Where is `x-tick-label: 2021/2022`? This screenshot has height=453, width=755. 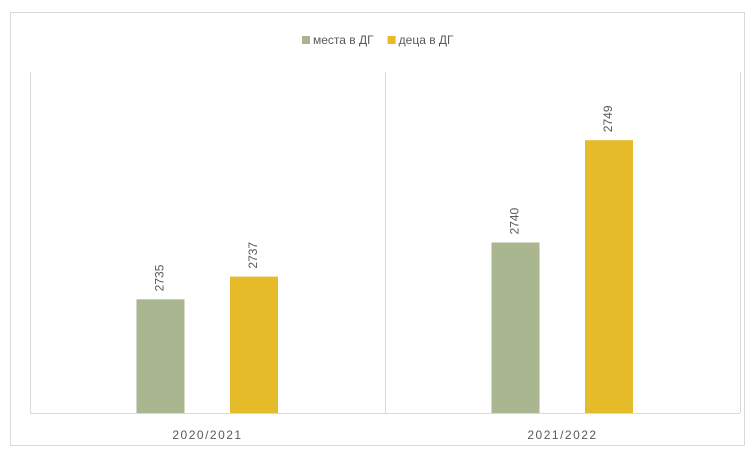 x-tick-label: 2021/2022 is located at coordinates (562, 435).